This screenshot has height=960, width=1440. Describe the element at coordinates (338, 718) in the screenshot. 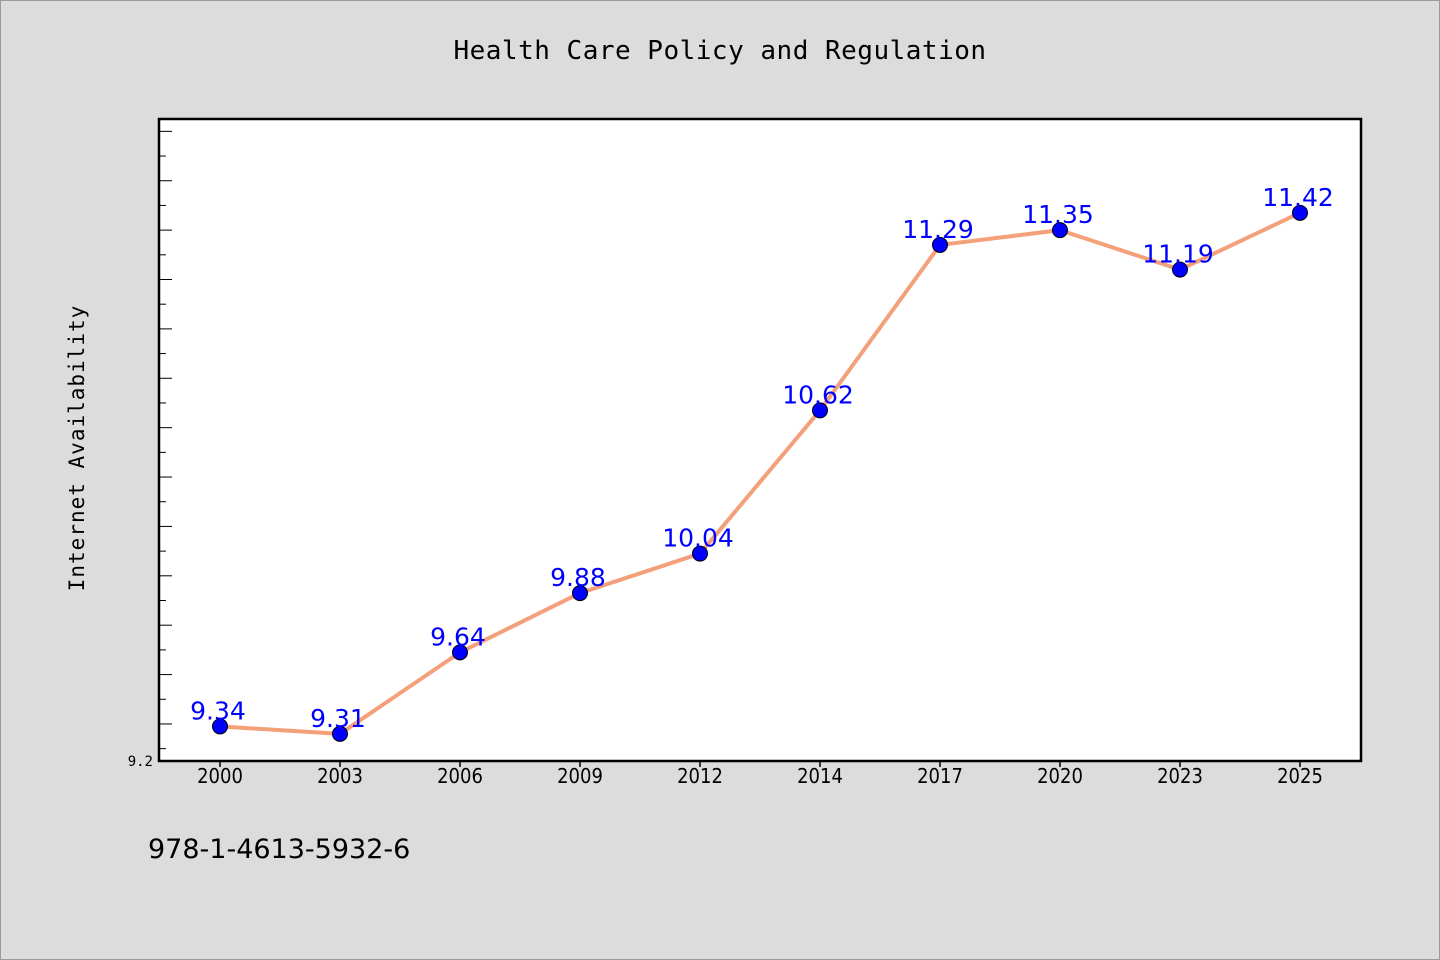

I see `data-label: 9.31` at that location.